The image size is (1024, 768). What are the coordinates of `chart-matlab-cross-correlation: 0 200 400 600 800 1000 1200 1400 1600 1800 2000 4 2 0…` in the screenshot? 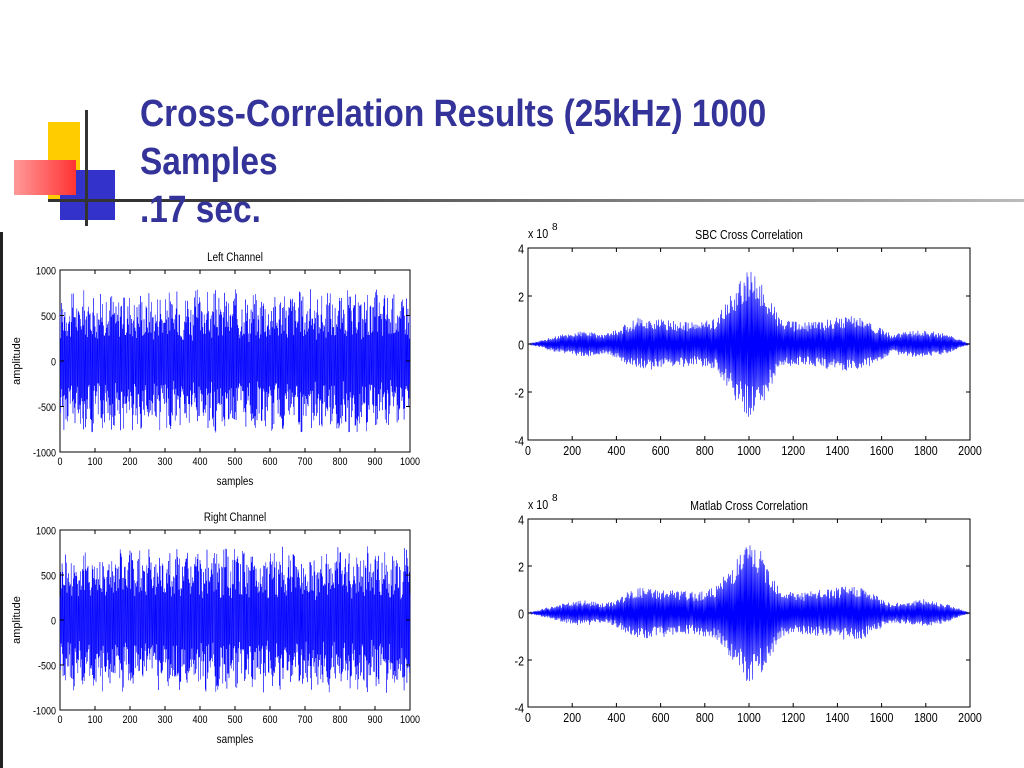 It's located at (749, 609).